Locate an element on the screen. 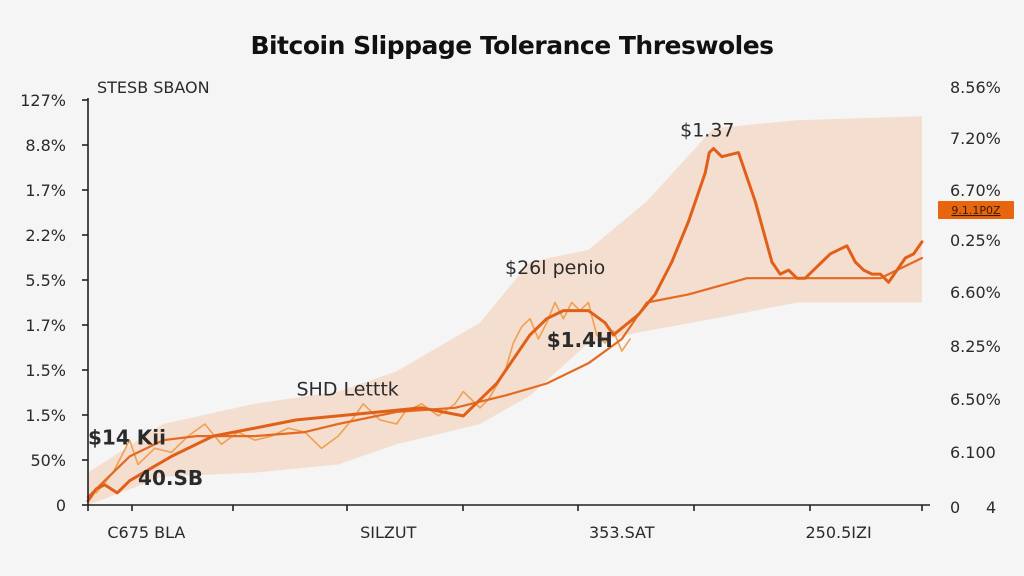 The width and height of the screenshot is (1024, 576). value-badge-label: 9.1.1P0Z is located at coordinates (976, 210).